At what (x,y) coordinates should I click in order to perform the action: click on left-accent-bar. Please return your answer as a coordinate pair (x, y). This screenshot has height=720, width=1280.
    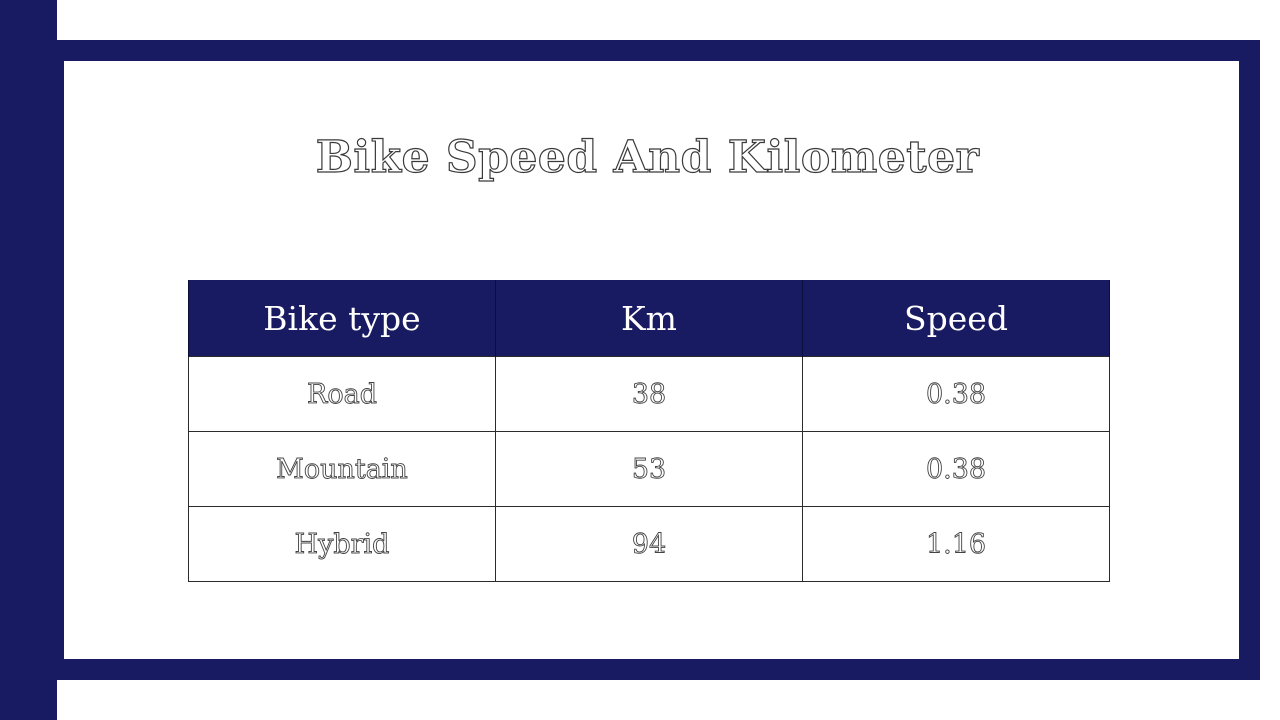
    Looking at the image, I should click on (28, 360).